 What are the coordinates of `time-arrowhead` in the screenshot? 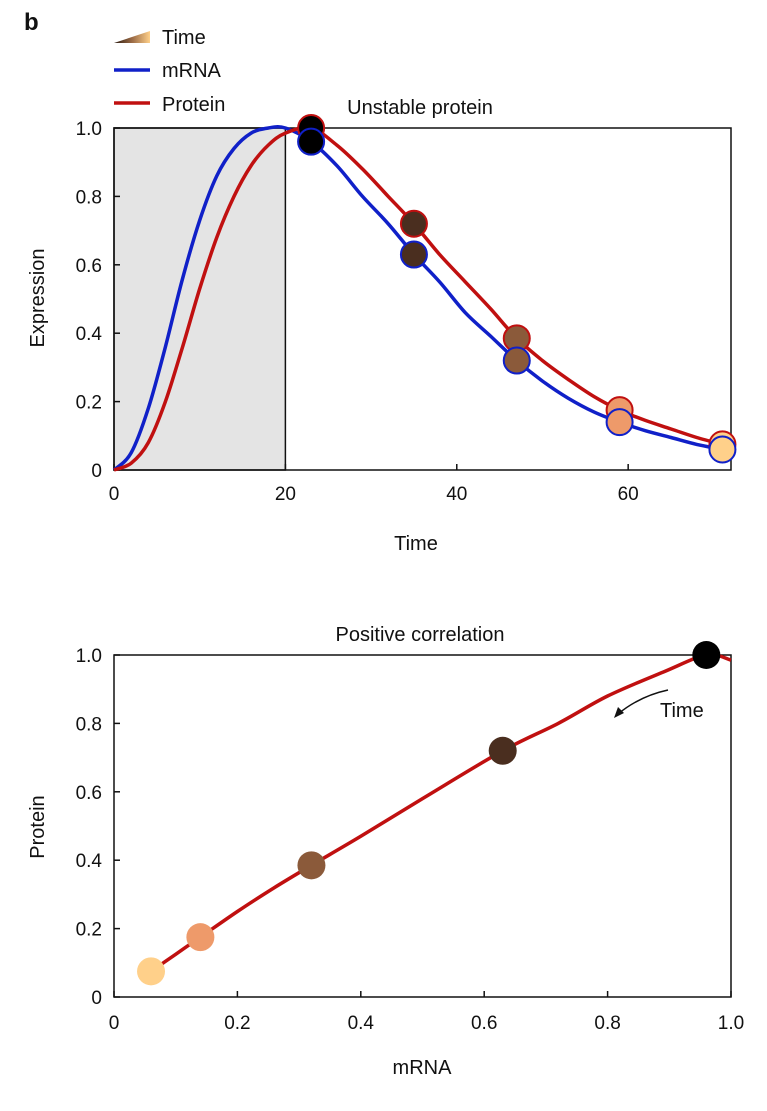 It's located at (619, 712).